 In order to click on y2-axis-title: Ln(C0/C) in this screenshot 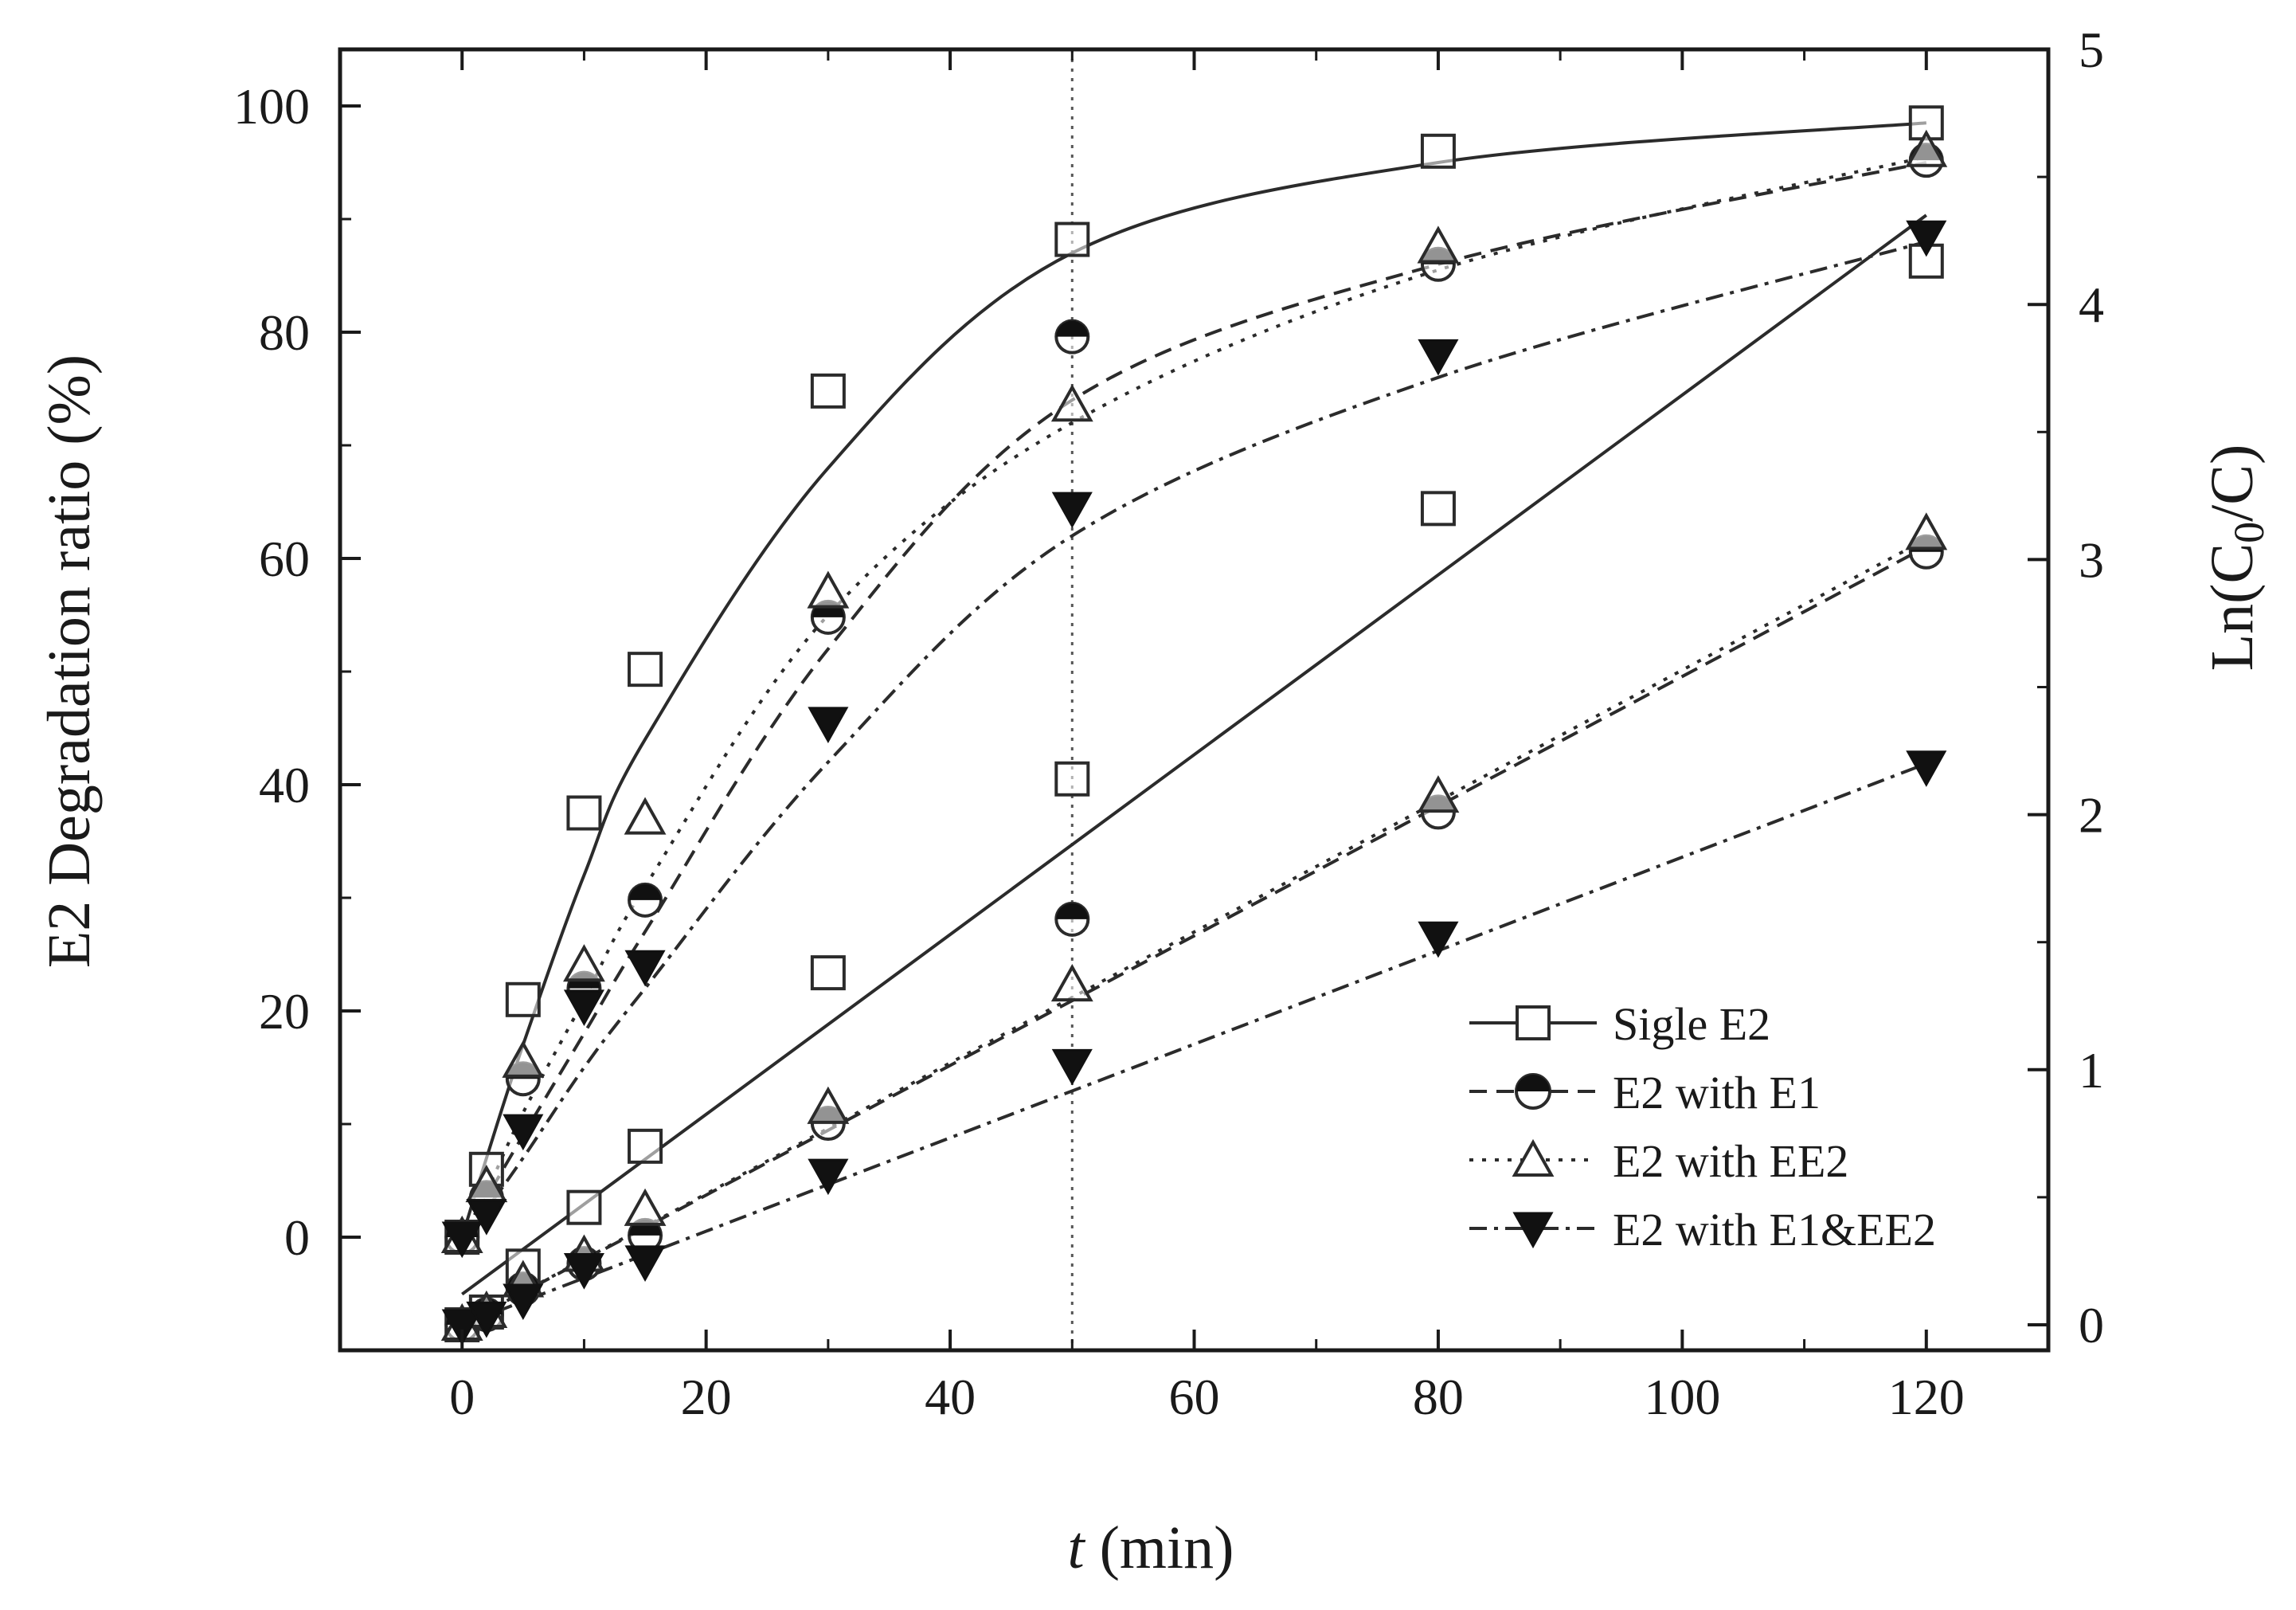, I will do `click(2236, 558)`.